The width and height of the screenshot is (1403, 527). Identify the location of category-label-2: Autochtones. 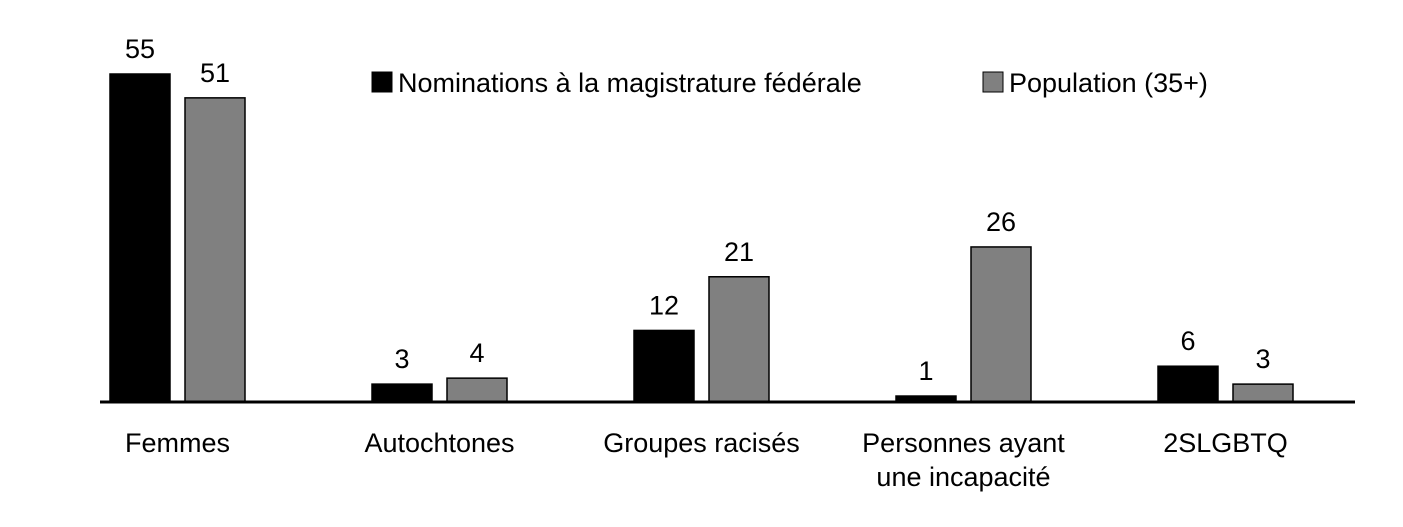
(439, 443).